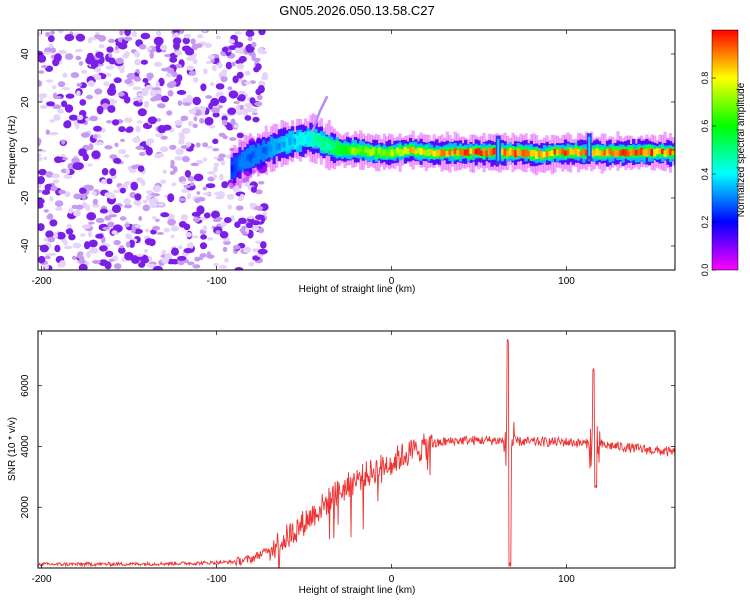 Image resolution: width=750 pixels, height=600 pixels. I want to click on spectrogram-noise-layer, so click(153, 150).